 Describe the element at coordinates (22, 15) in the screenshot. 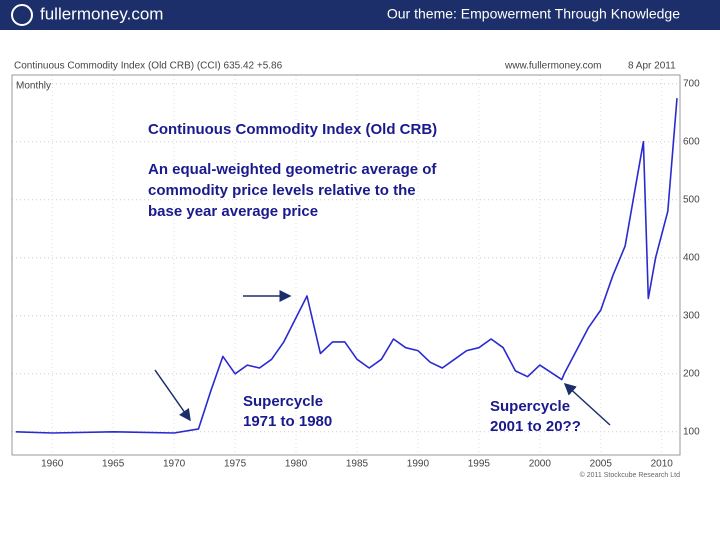

I see `logo` at that location.